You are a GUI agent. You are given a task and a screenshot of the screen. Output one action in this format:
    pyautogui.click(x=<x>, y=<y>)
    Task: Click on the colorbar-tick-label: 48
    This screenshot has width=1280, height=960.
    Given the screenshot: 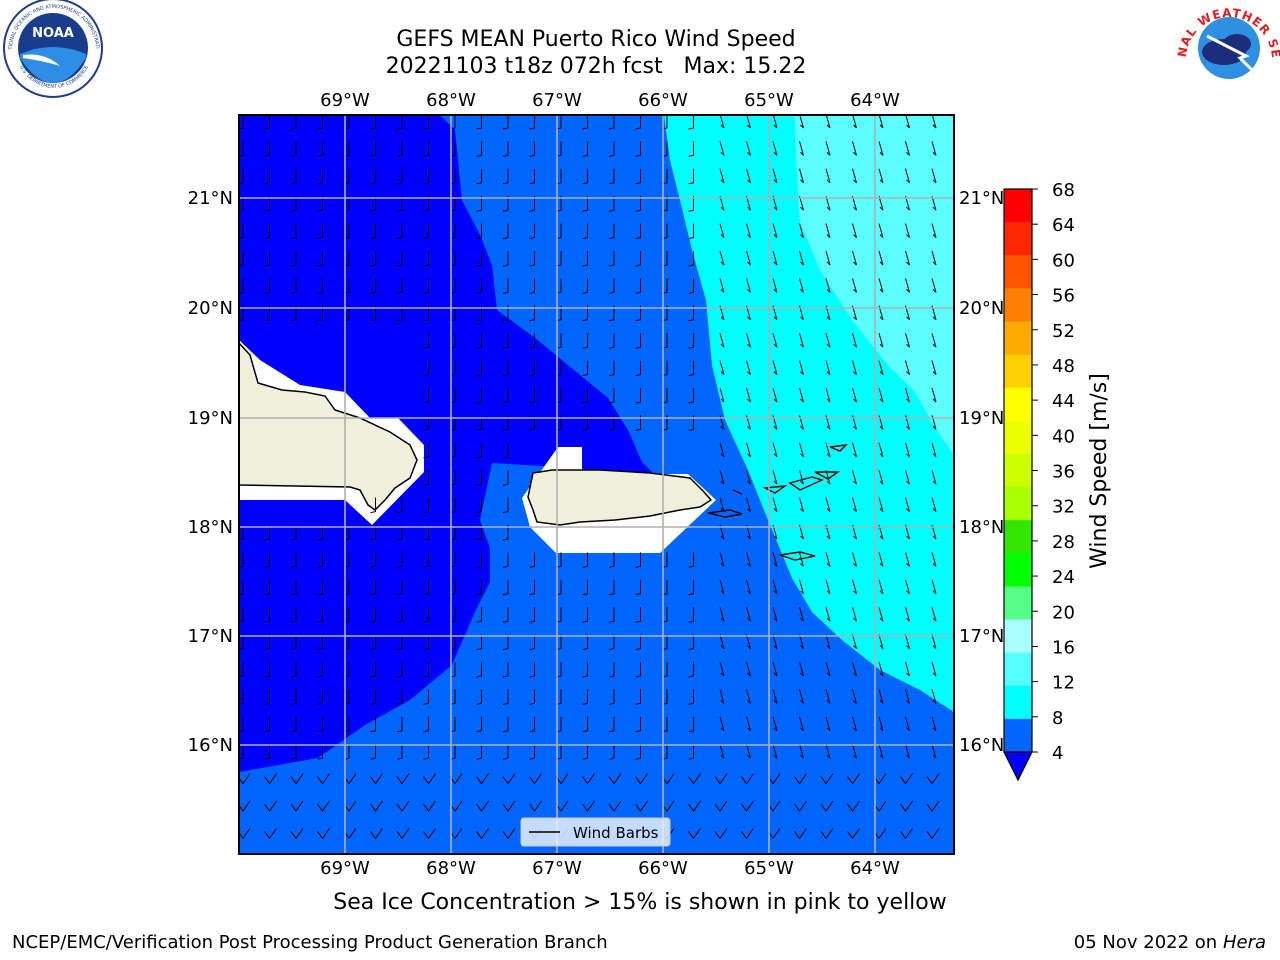 What is the action you would take?
    pyautogui.click(x=1063, y=366)
    